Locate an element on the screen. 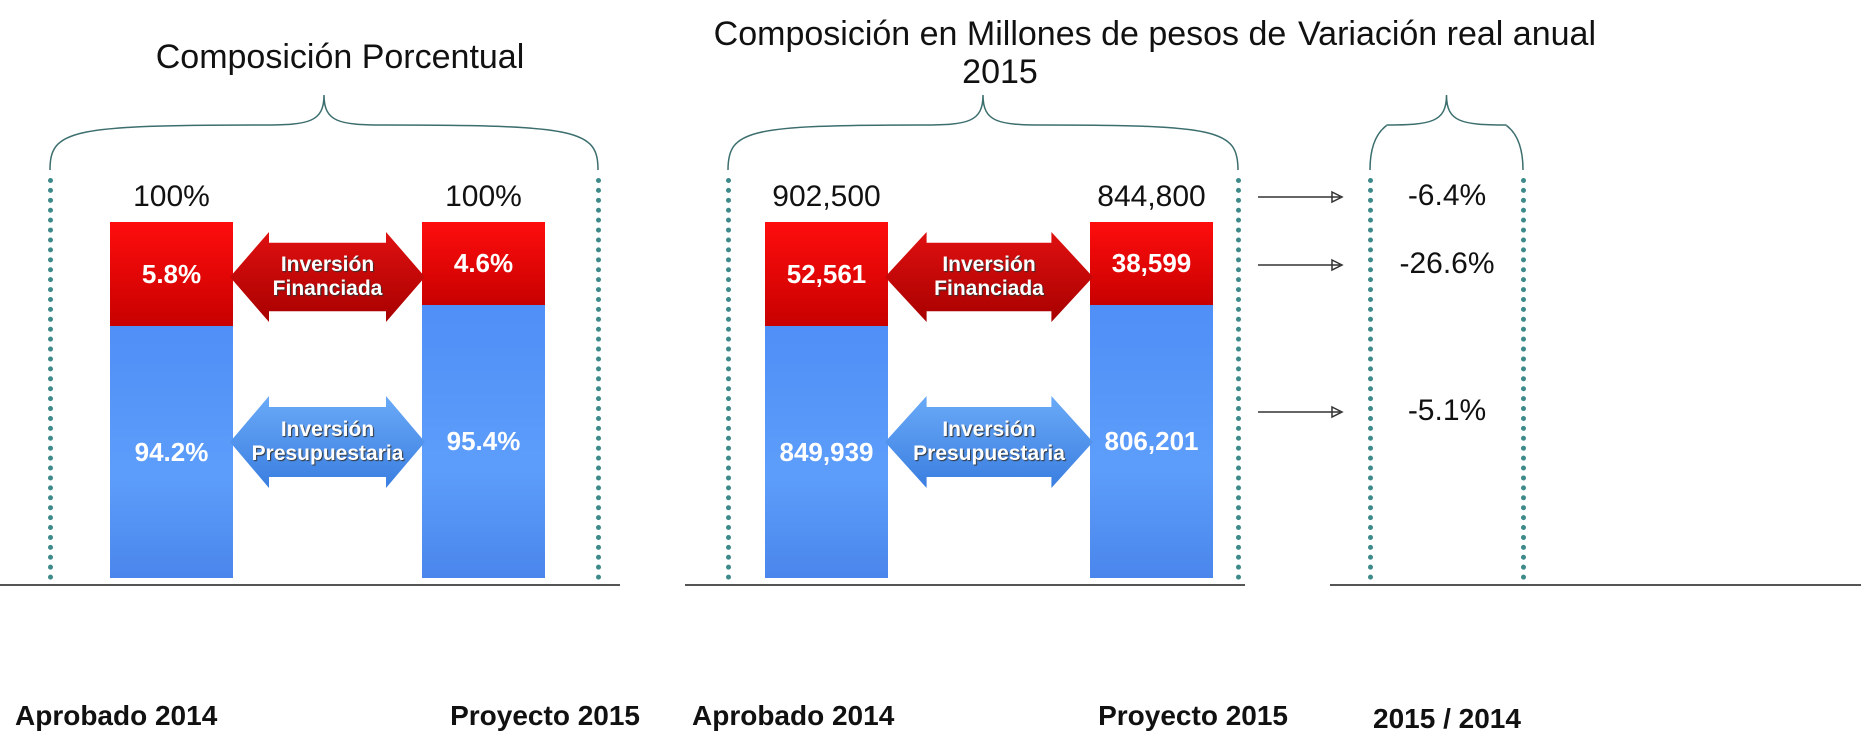 This screenshot has height=749, width=1861. presupuestaria-segment: 95.4% is located at coordinates (483, 441).